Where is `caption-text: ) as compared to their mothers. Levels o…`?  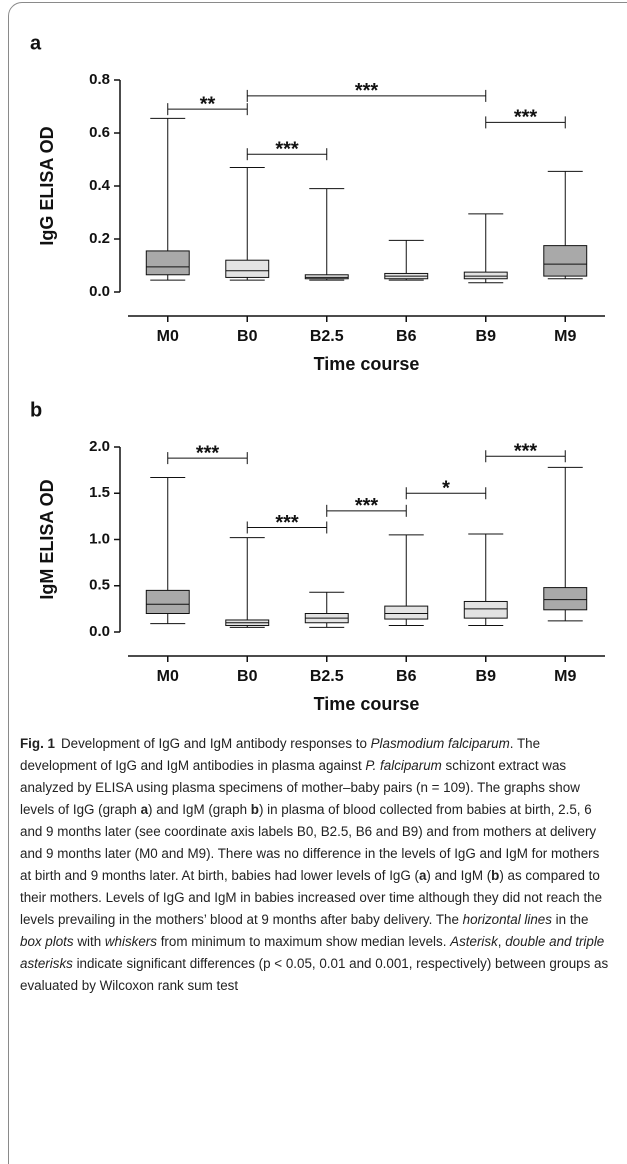 caption-text: ) as compared to their mothers. Levels o… is located at coordinates (311, 897).